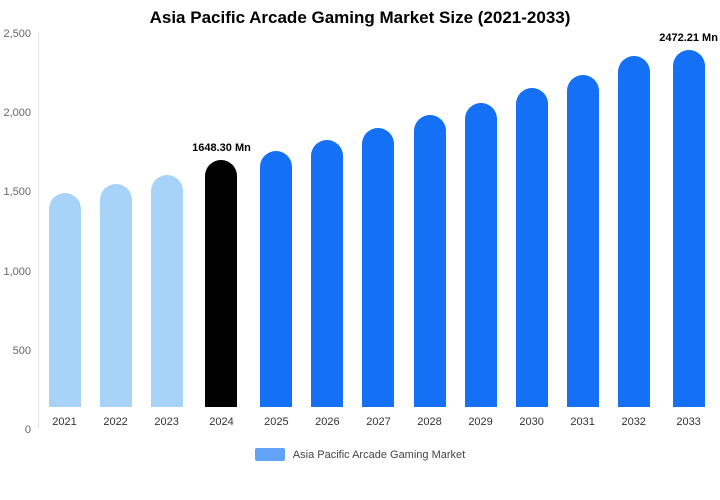  I want to click on bar-wrap-2032, so click(633, 219).